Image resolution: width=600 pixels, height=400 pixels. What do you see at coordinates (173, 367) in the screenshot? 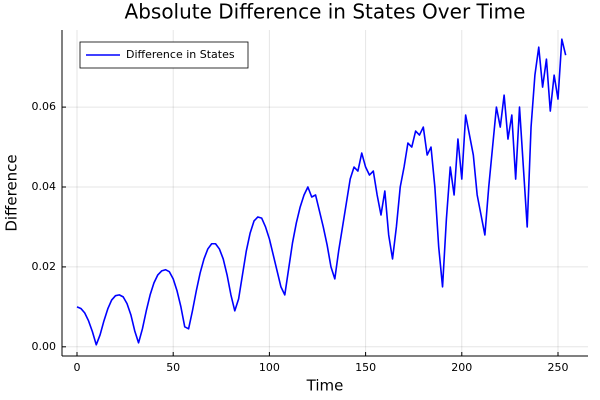
I see `x-tick-label: 50` at bounding box center [173, 367].